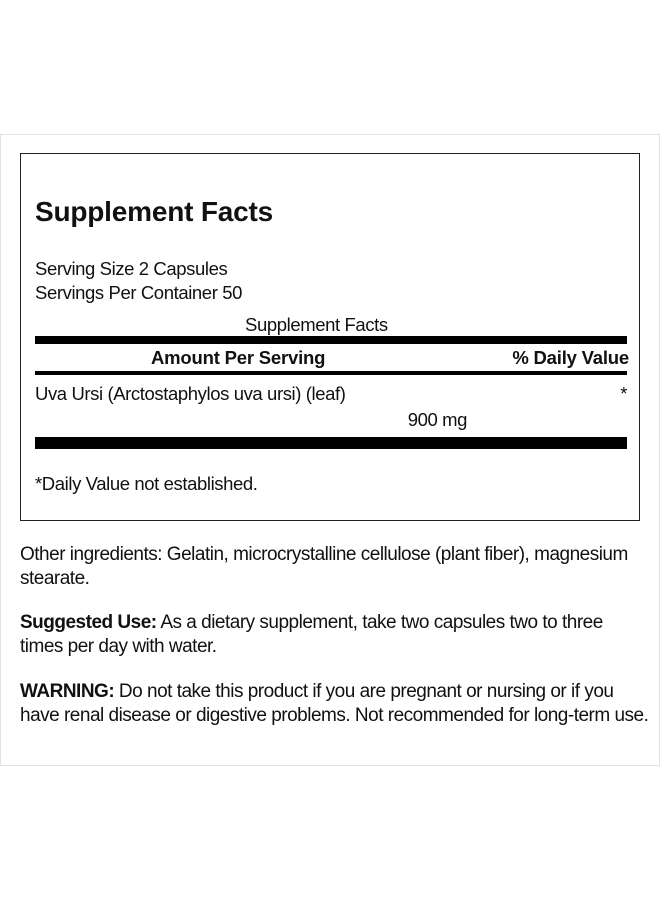 The image size is (660, 900). I want to click on thick-divider, so click(331, 340).